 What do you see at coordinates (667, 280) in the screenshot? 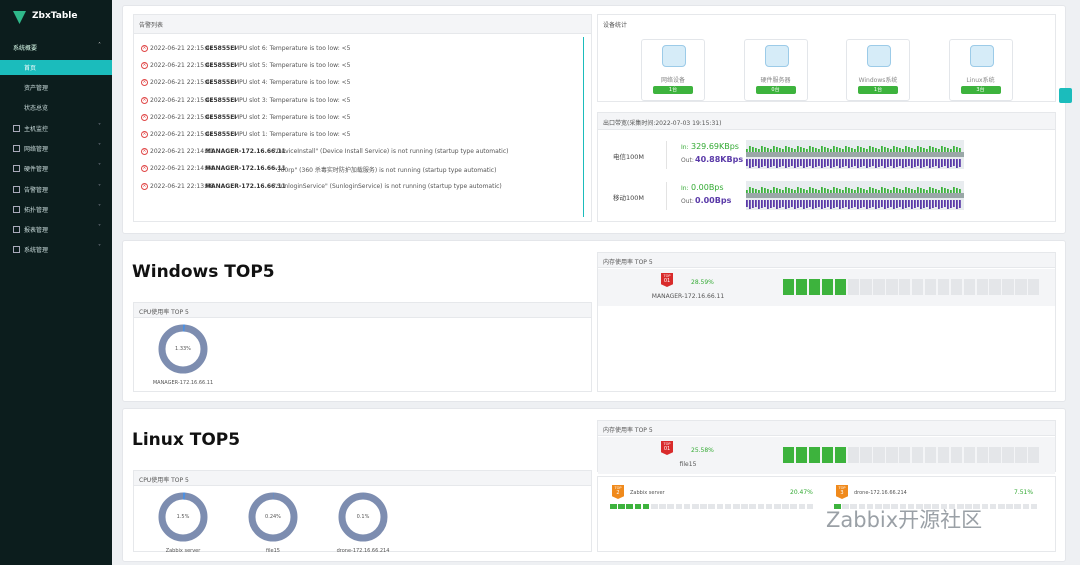
I see `badge: TOP 01` at bounding box center [667, 280].